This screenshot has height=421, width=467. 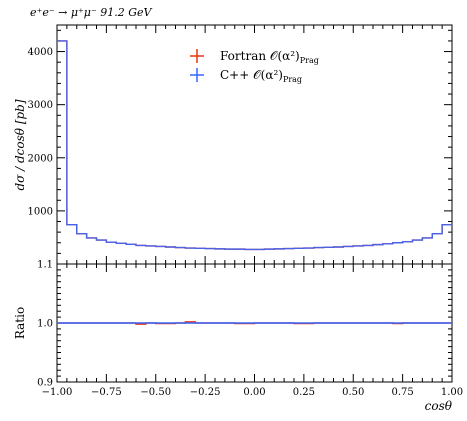 I want to click on ratio-series-group, so click(x=254, y=323).